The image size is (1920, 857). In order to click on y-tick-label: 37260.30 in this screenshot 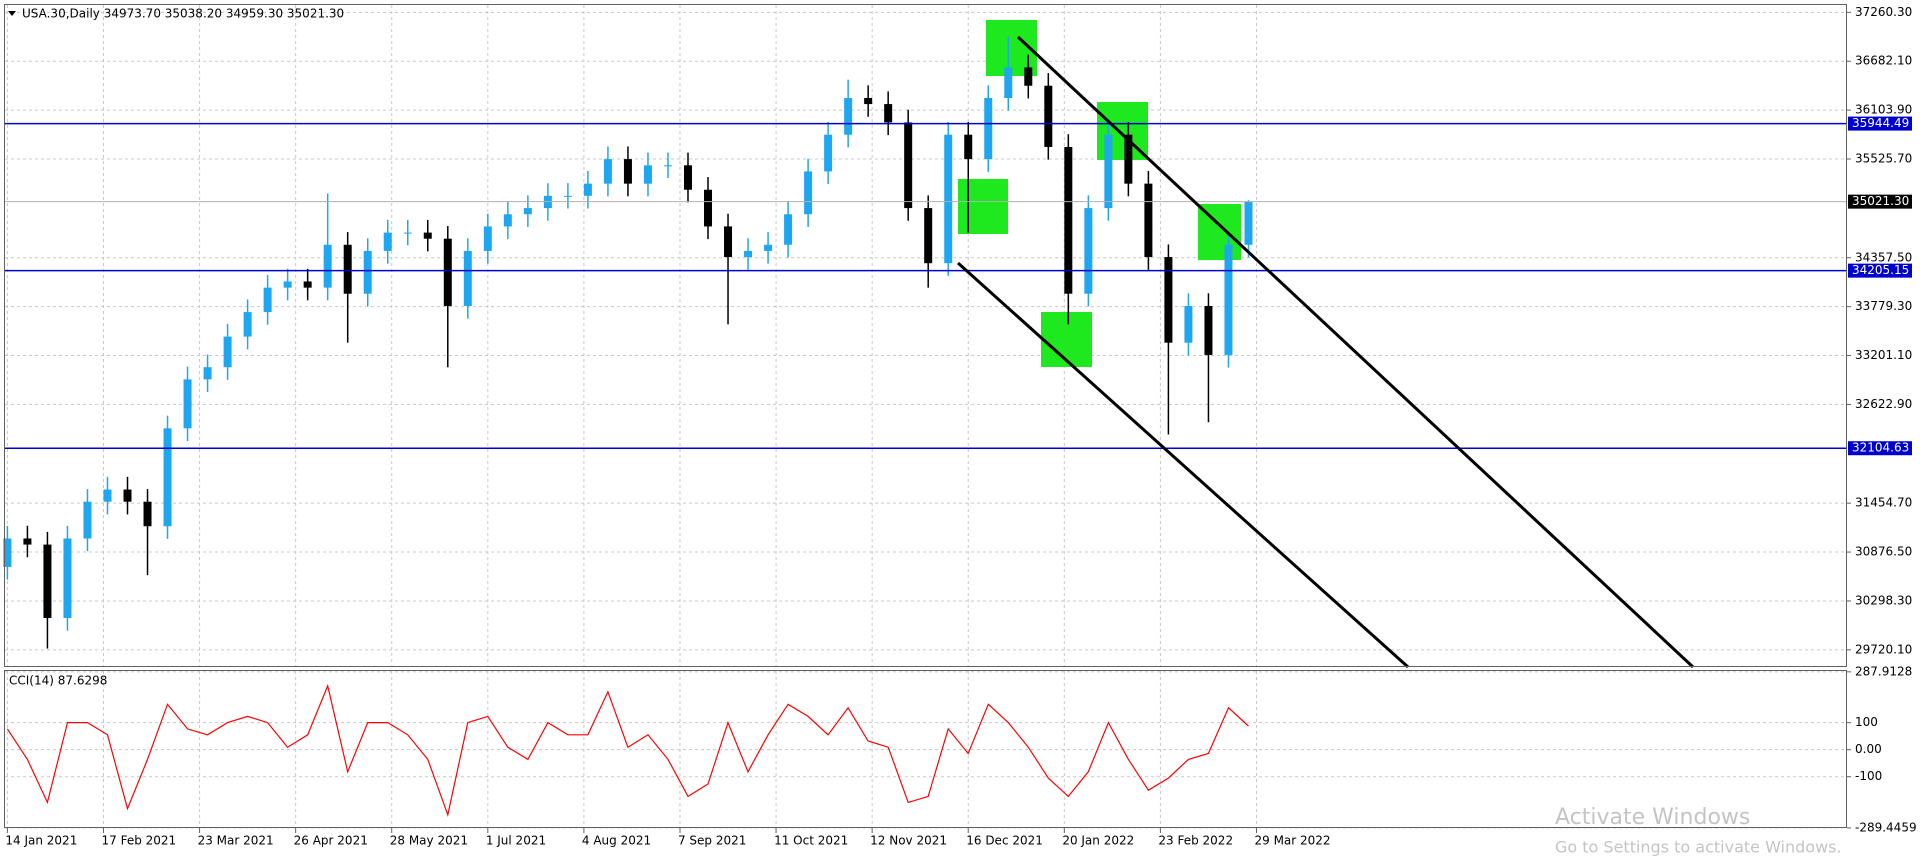, I will do `click(1883, 12)`.